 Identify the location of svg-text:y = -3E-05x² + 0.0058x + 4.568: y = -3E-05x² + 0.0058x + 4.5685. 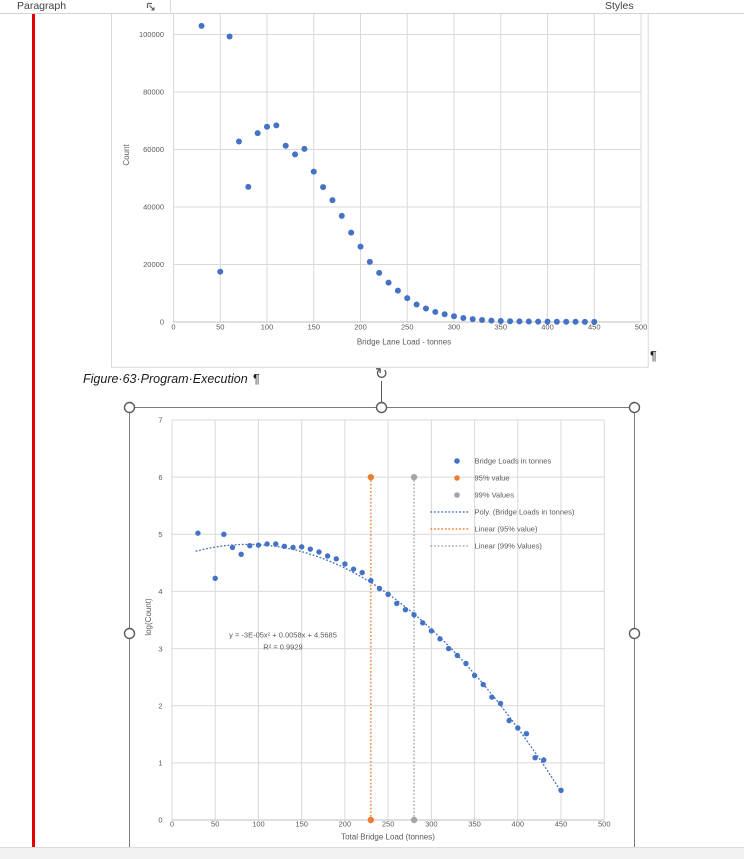
(283, 635).